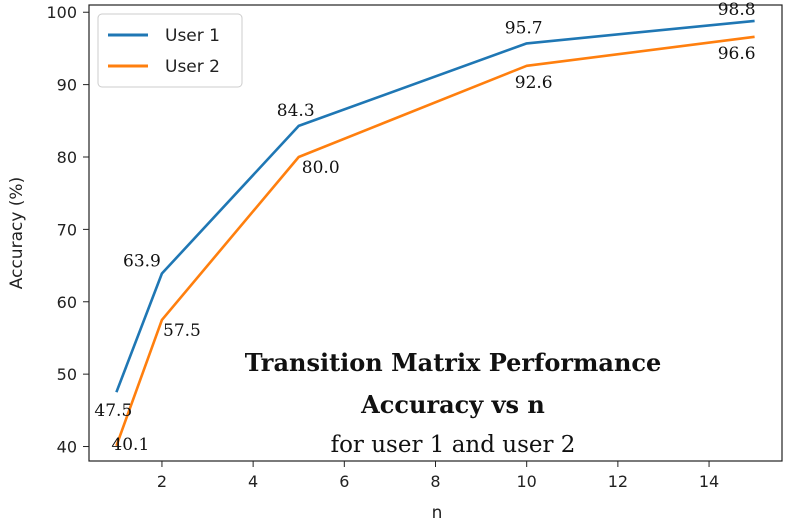 The image size is (800, 526). What do you see at coordinates (737, 10) in the screenshot?
I see `data-label-user-1: 98.8` at bounding box center [737, 10].